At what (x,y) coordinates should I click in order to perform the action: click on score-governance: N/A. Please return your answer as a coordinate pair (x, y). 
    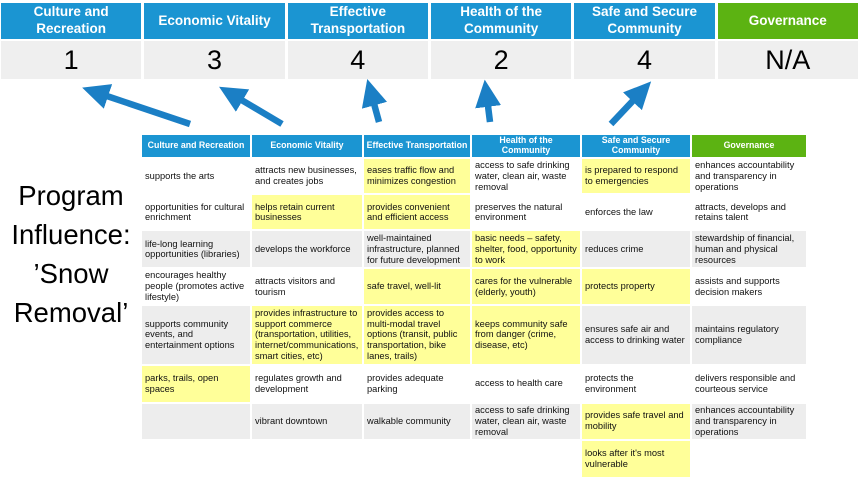
    Looking at the image, I should click on (787, 60).